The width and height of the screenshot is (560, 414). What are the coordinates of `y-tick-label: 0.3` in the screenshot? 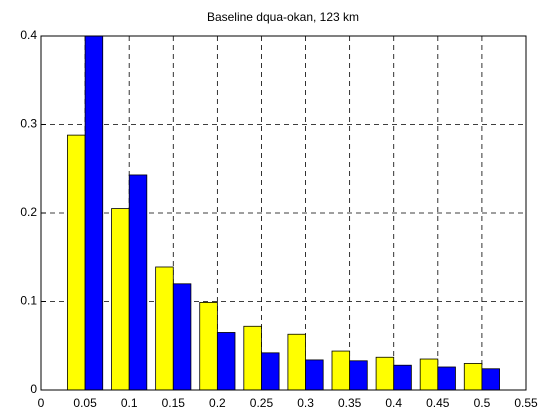 It's located at (28, 124).